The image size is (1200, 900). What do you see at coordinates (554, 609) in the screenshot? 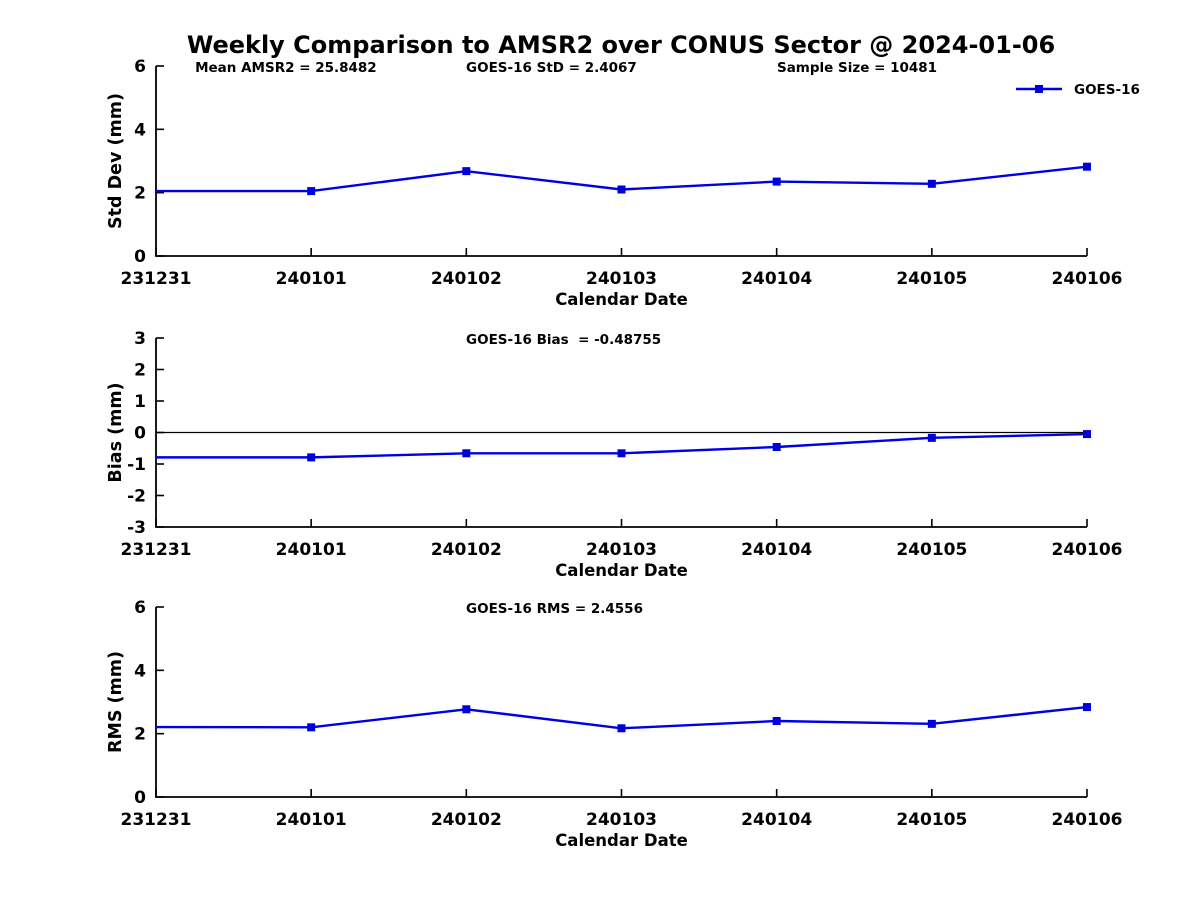
I see `annotation: GOES-16 RMS = 2.4556` at bounding box center [554, 609].